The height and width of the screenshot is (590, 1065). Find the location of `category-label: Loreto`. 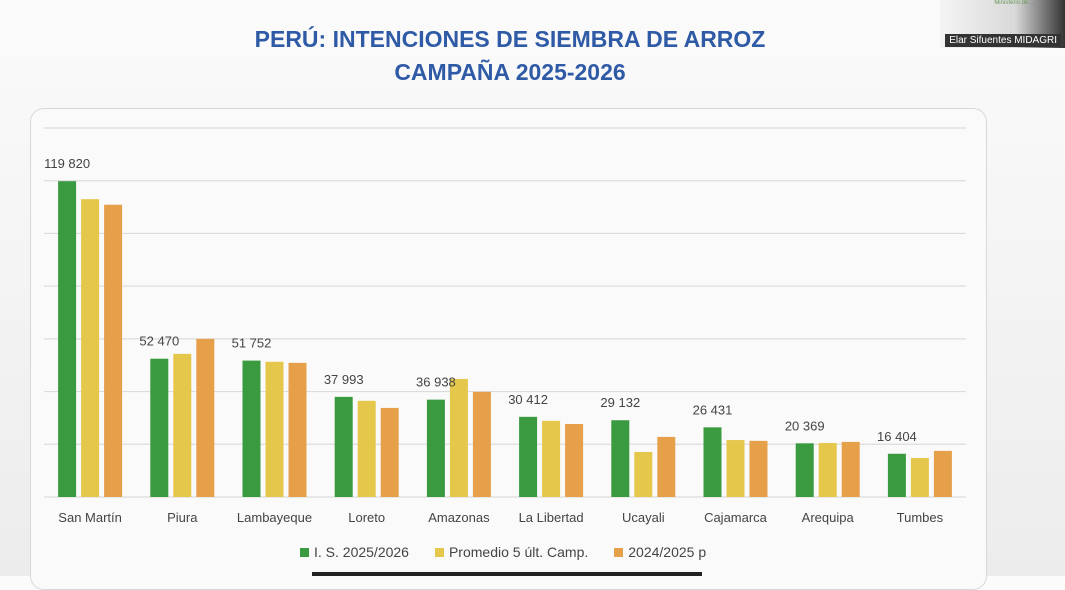

category-label: Loreto is located at coordinates (366, 517).